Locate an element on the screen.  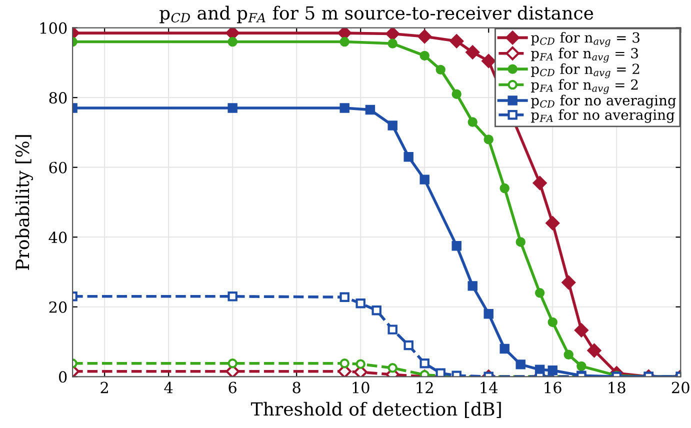
x-tick-label: 18 is located at coordinates (617, 388).